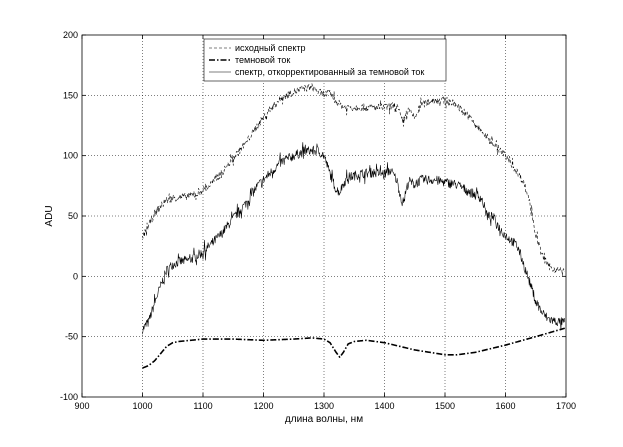 This screenshot has width=623, height=447. What do you see at coordinates (270, 48) in the screenshot?
I see `legend-label-0: исходный спектр` at bounding box center [270, 48].